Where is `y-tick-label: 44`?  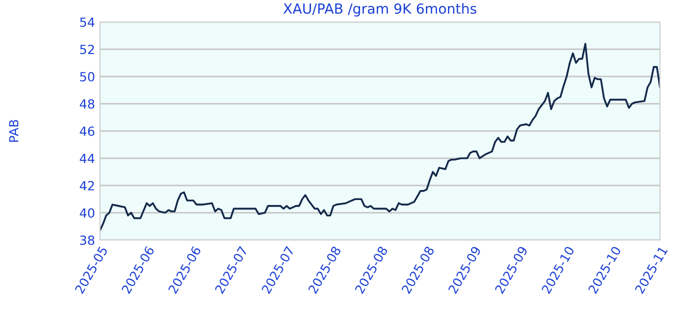
y-tick-label: 44 is located at coordinates (87, 158).